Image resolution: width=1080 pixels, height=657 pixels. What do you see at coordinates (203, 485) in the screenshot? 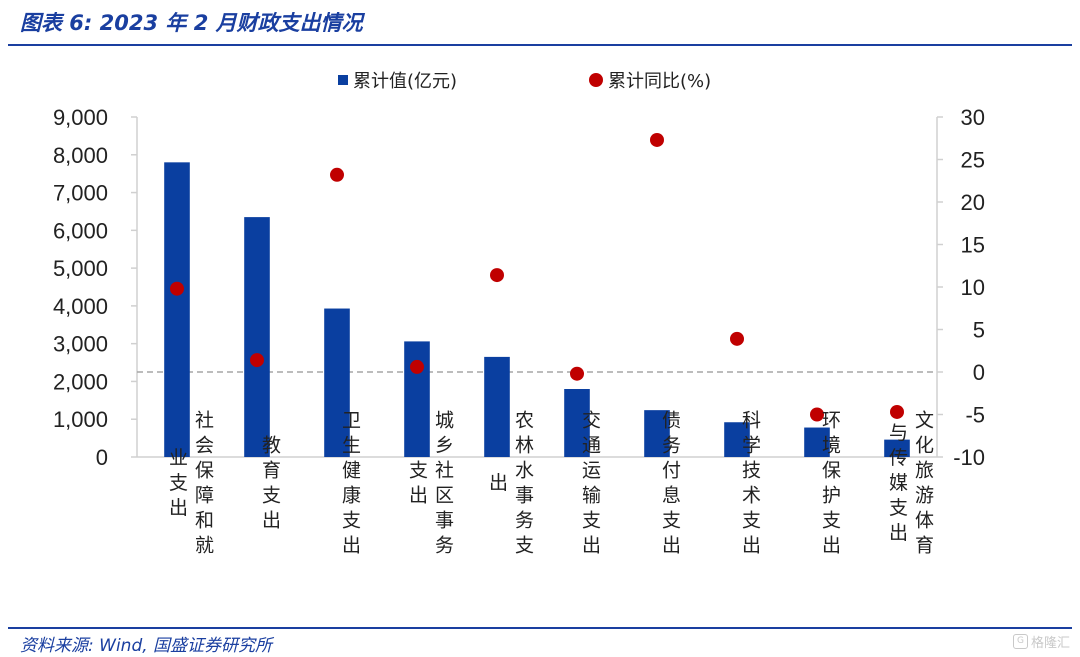
I see `category-label: 社会保障和就` at bounding box center [203, 485].